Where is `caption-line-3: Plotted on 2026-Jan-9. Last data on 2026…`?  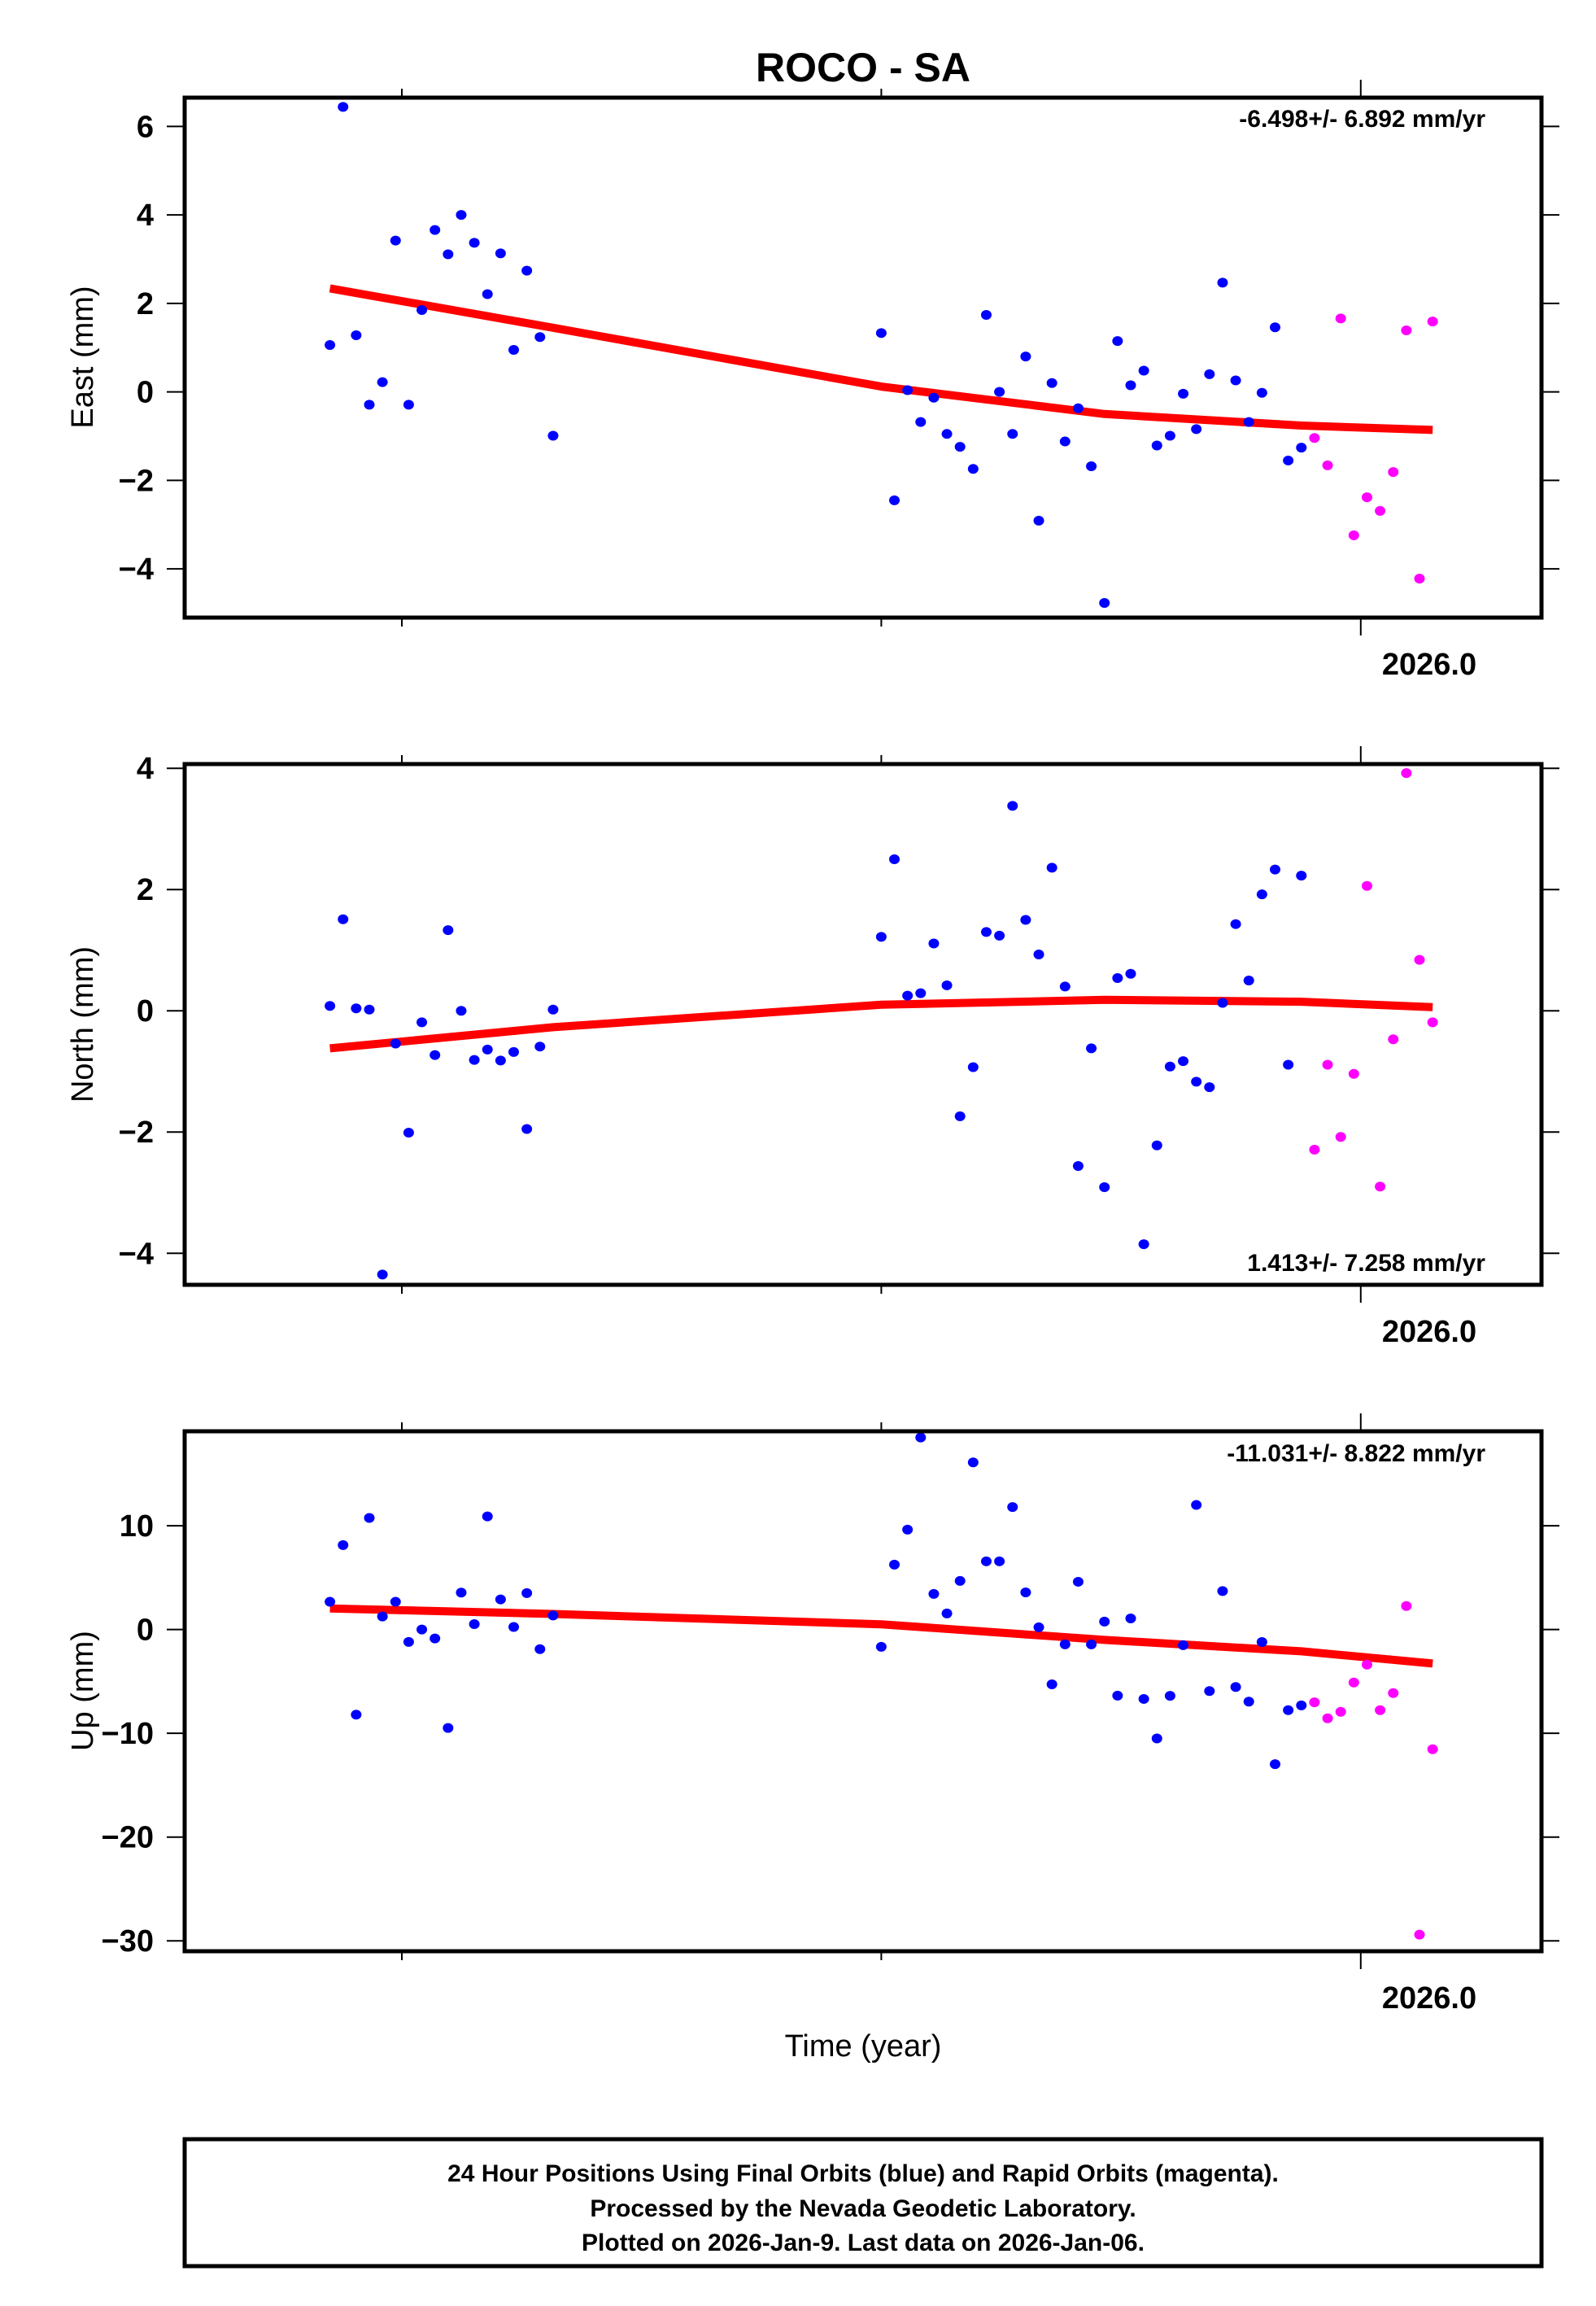 caption-line-3: Plotted on 2026-Jan-9. Last data on 2026… is located at coordinates (863, 2243).